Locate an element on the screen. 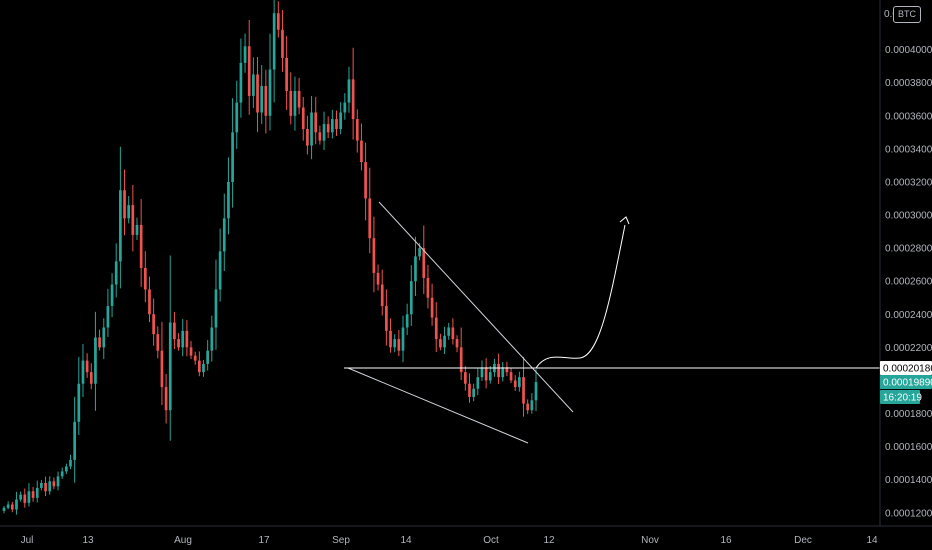 The width and height of the screenshot is (932, 550). level-price-tag-text: 0.00020186 is located at coordinates (907, 369).